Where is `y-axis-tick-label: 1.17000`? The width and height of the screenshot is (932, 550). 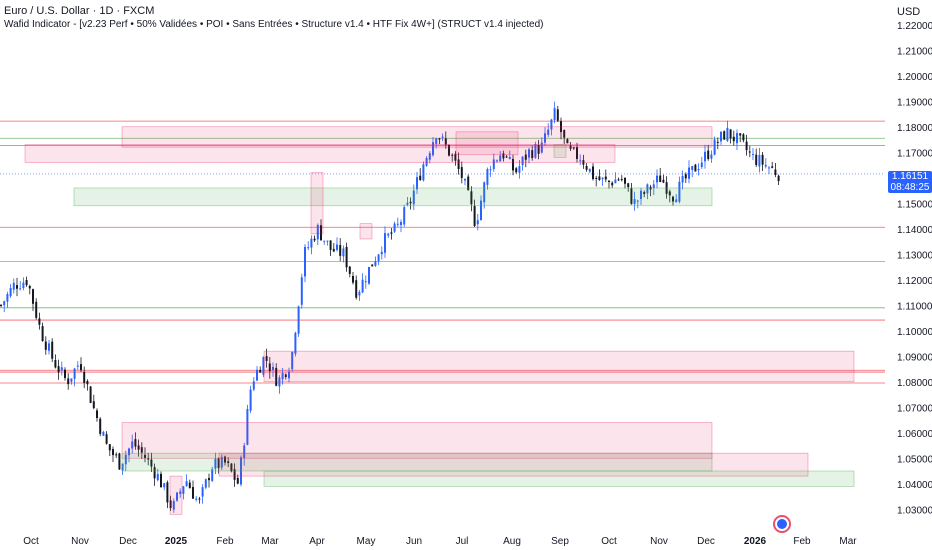
y-axis-tick-label: 1.17000 is located at coordinates (914, 153).